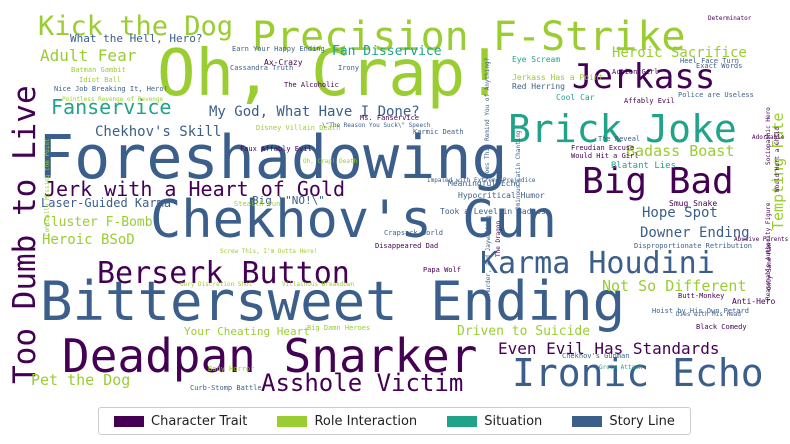 This screenshot has height=444, width=790. I want to click on word-cloud-word: Badass Boast, so click(680, 151).